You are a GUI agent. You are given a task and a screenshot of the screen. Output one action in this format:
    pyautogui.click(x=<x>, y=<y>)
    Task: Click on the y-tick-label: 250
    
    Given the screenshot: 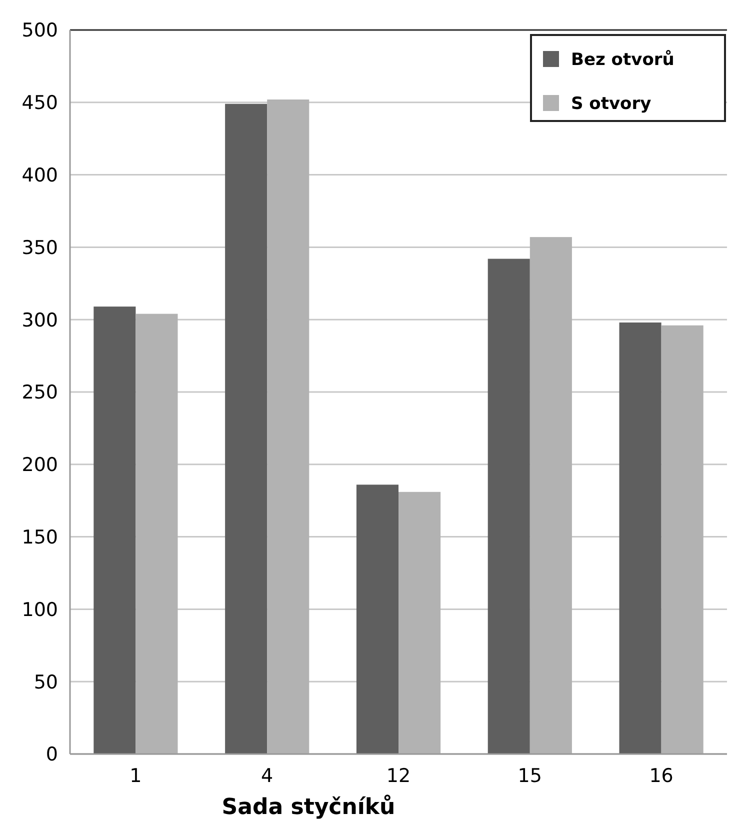 What is the action you would take?
    pyautogui.click(x=40, y=393)
    